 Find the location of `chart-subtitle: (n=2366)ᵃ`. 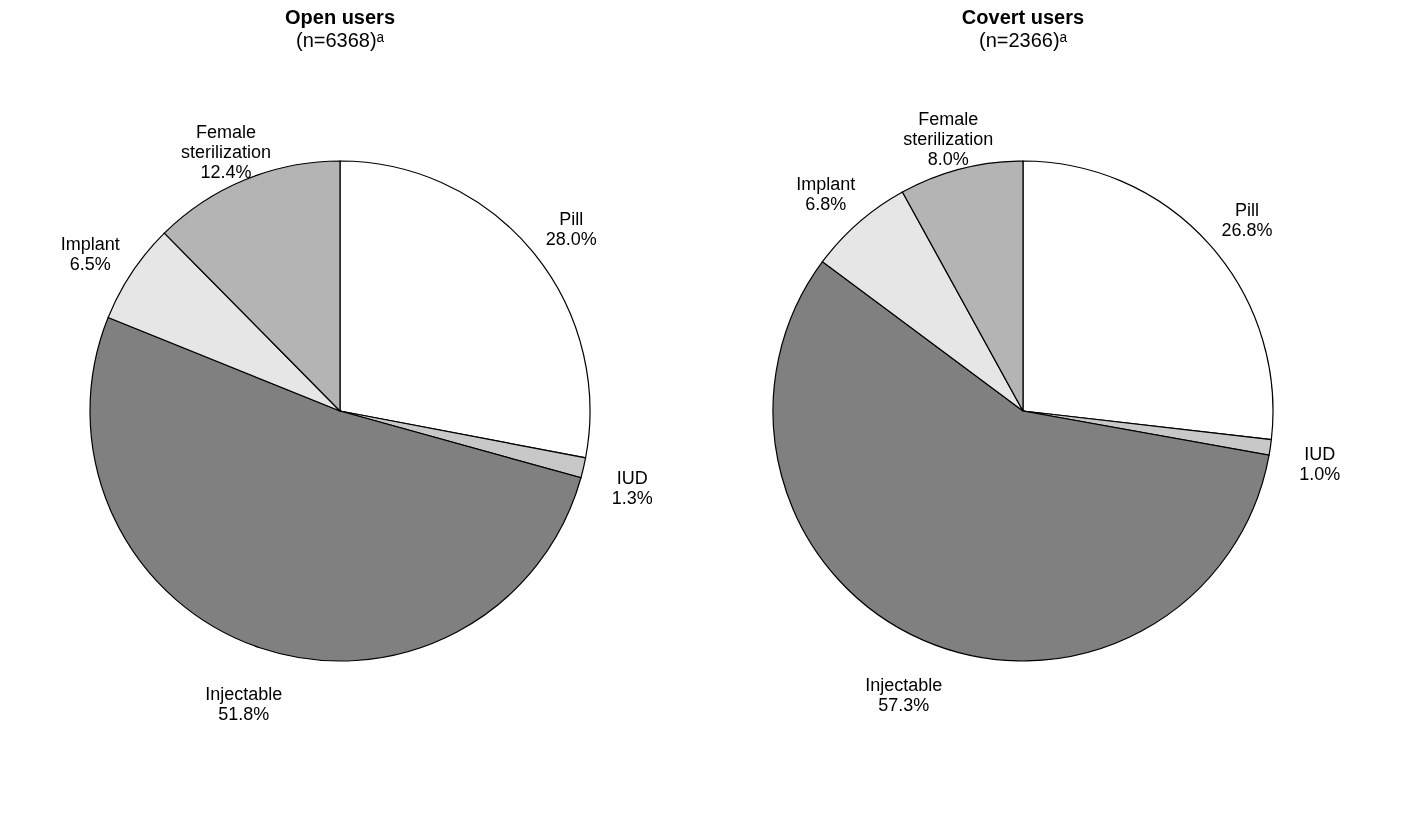

chart-subtitle: (n=2366)ᵃ is located at coordinates (1023, 40).